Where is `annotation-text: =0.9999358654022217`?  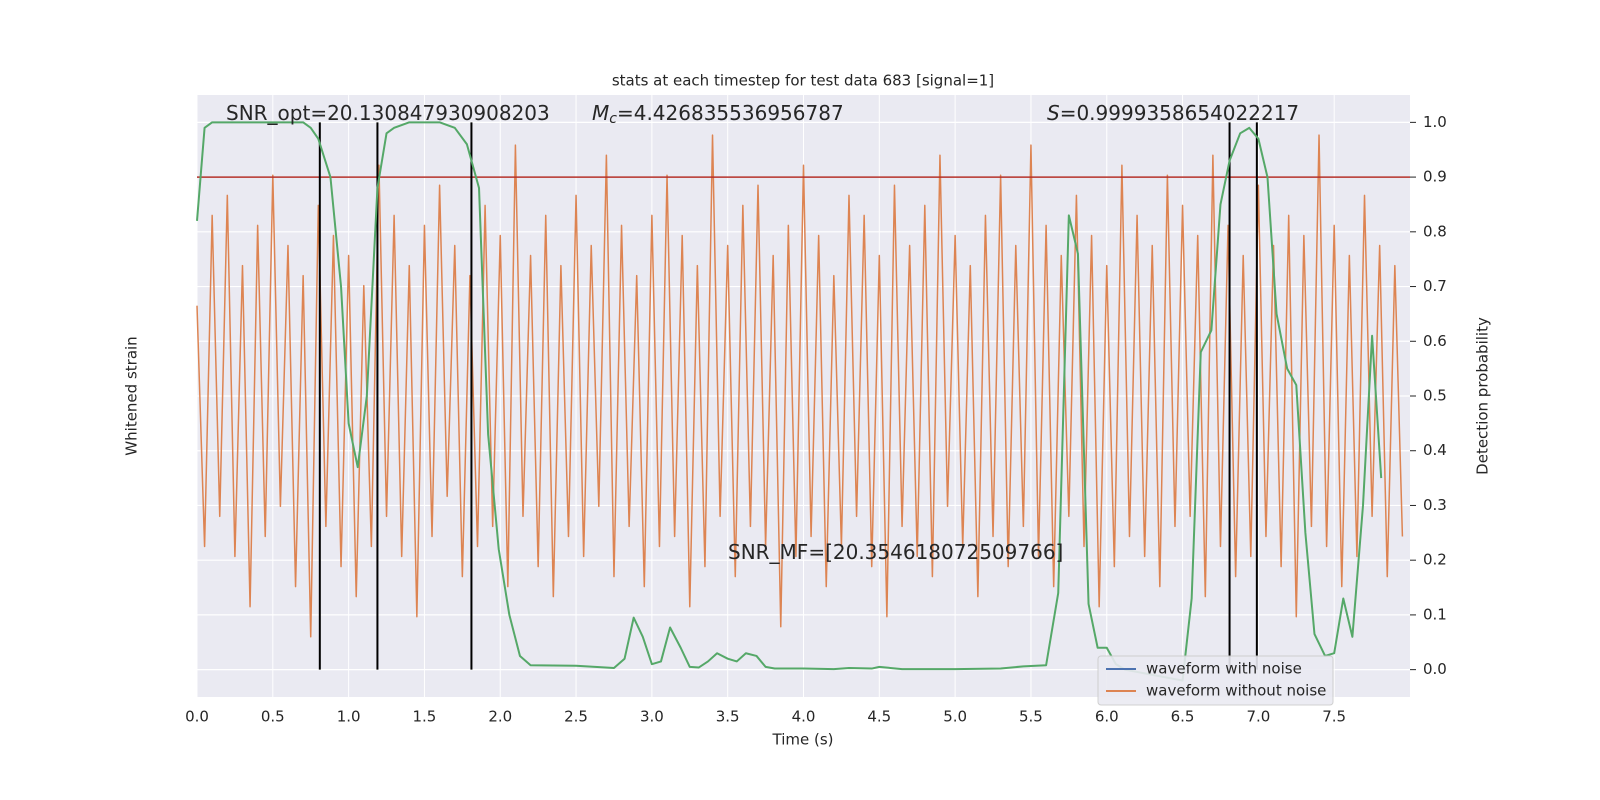
annotation-text: =0.9999358654022217 is located at coordinates (1179, 113).